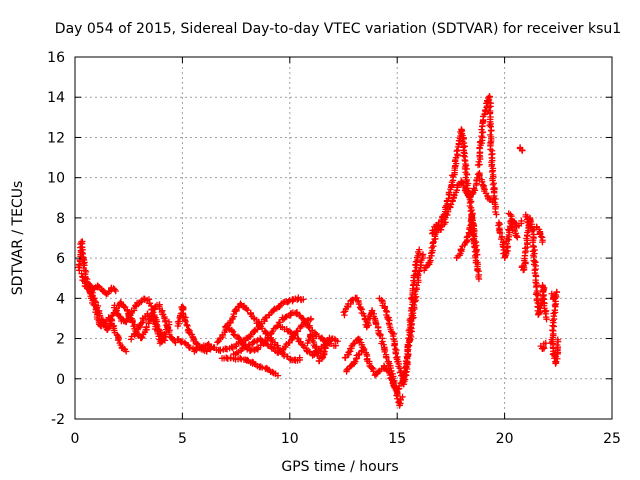 The height and width of the screenshot is (480, 640). What do you see at coordinates (58, 420) in the screenshot?
I see `y-tick-label: -2` at bounding box center [58, 420].